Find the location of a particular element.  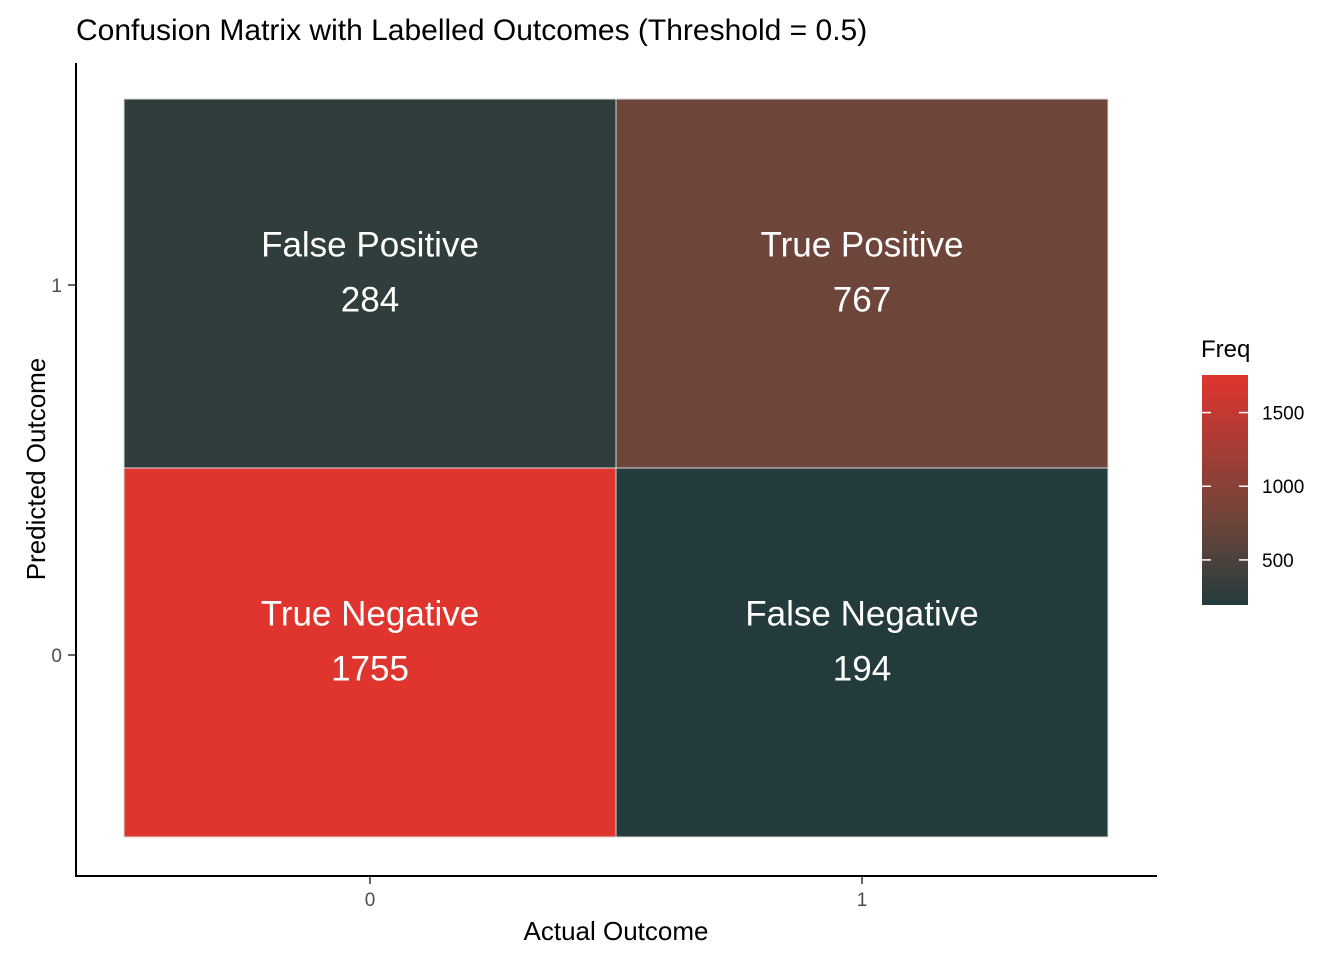

legend-colorbar is located at coordinates (1225, 490).